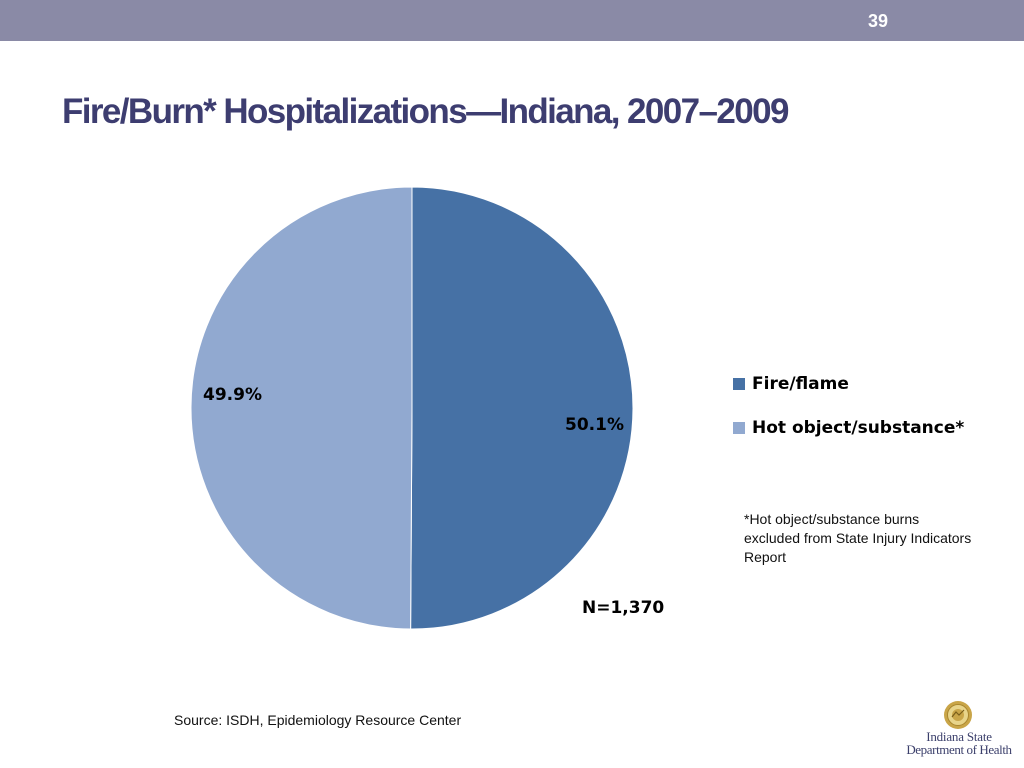  Describe the element at coordinates (739, 428) in the screenshot. I see `legend-swatch-hot-object-substance` at that location.